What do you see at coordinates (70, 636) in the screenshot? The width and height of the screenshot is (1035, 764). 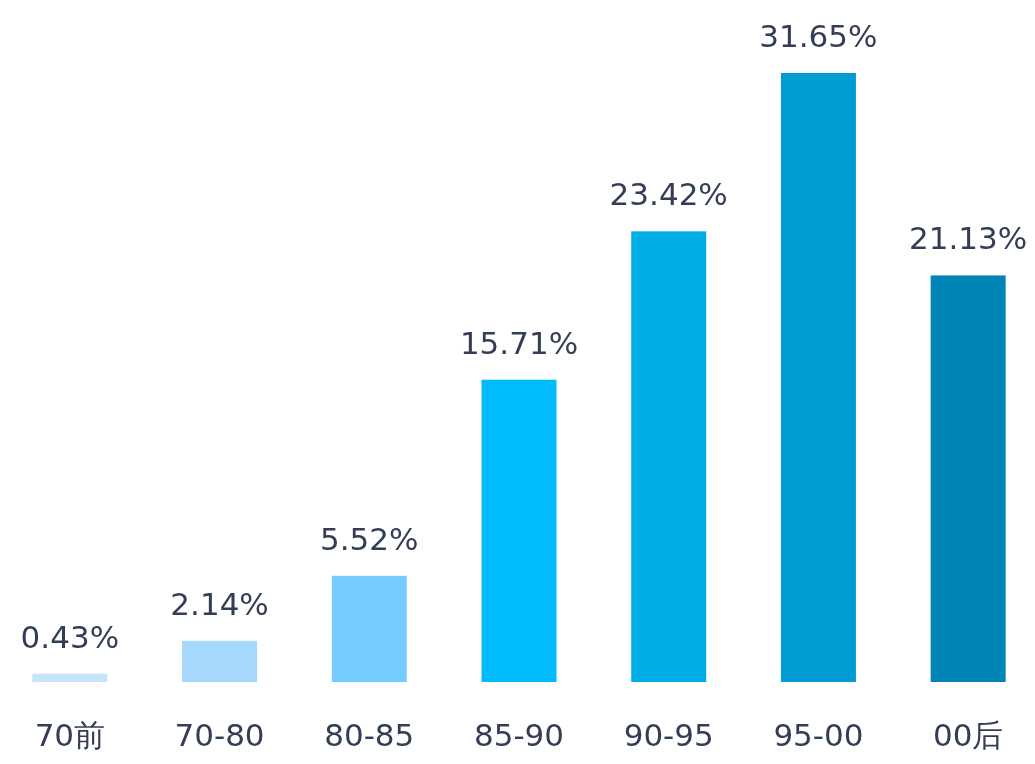 I see `data-label: 0.43%` at bounding box center [70, 636].